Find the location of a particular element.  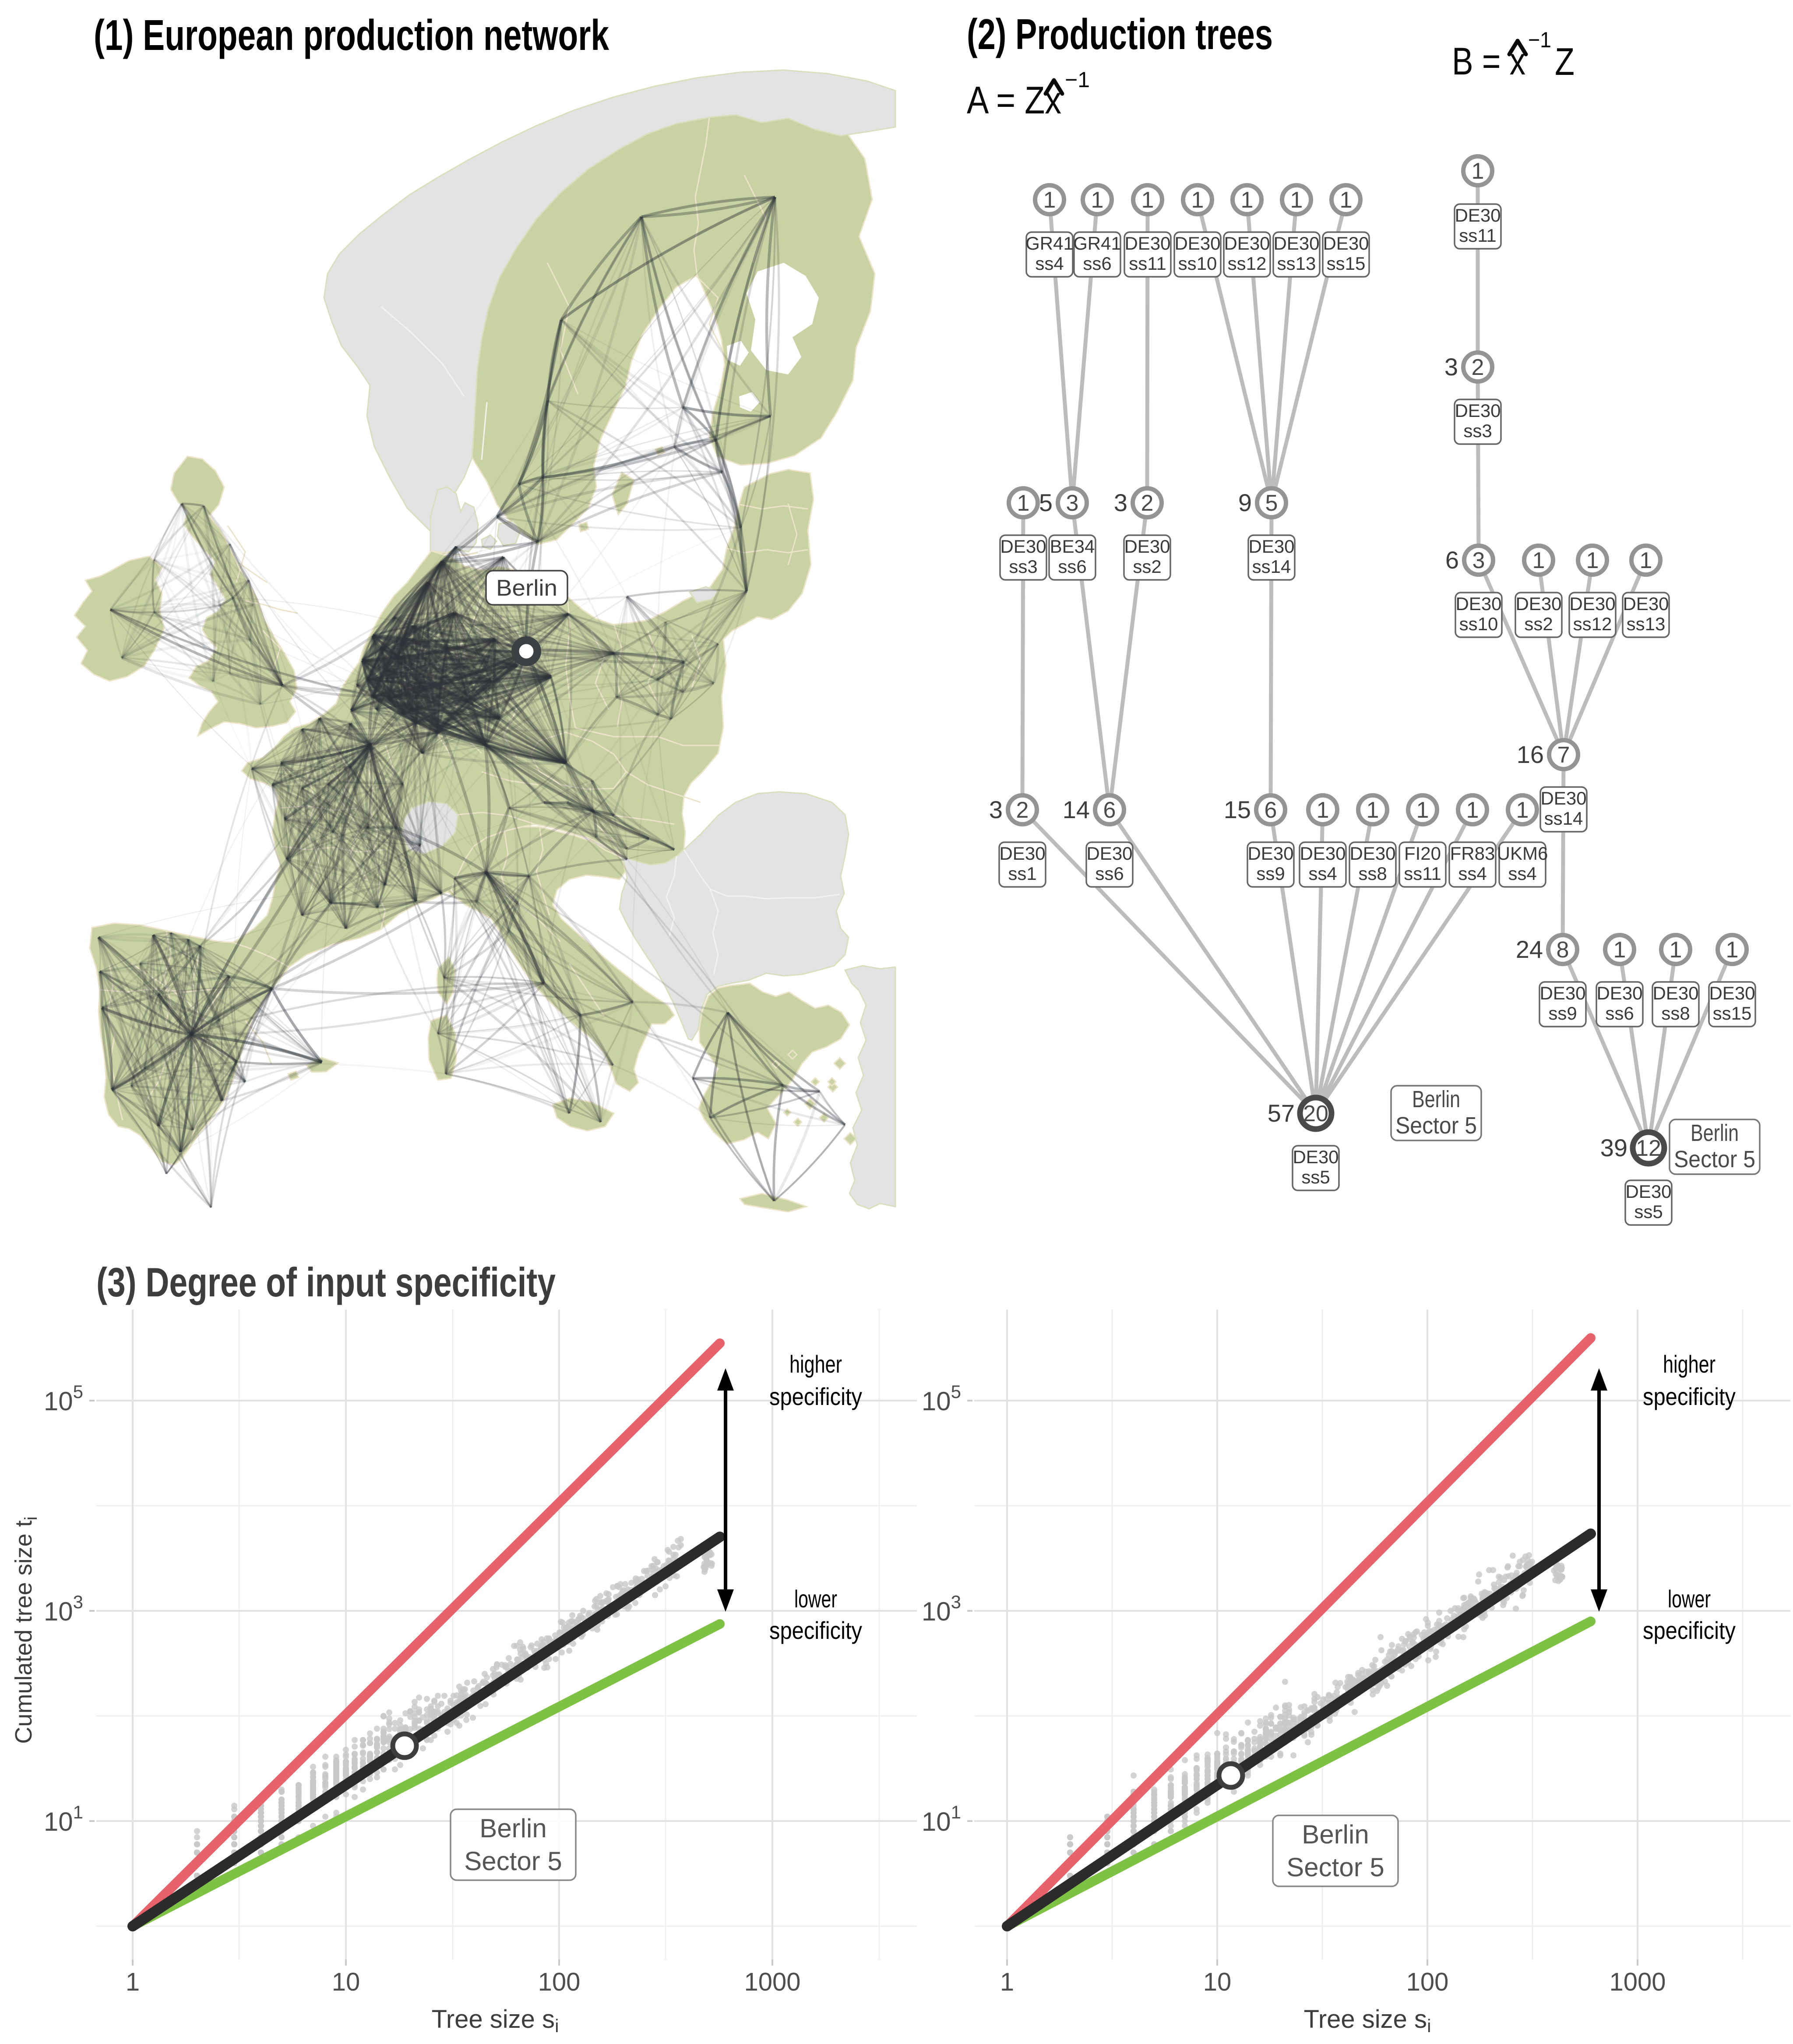

svg-text: ss12 is located at coordinates (1248, 263).